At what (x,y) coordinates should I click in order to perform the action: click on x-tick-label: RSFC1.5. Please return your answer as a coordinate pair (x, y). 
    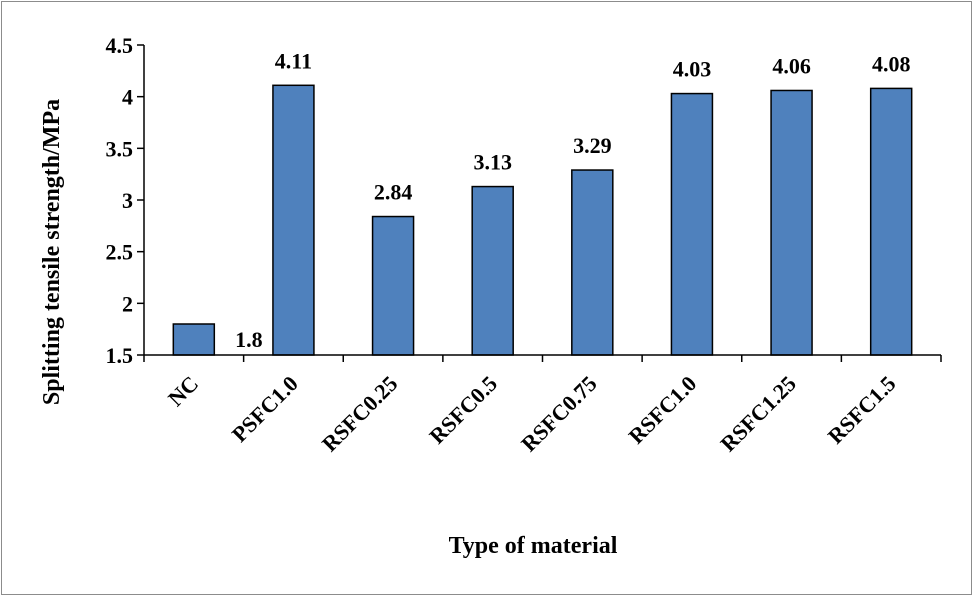
    Looking at the image, I should click on (862, 410).